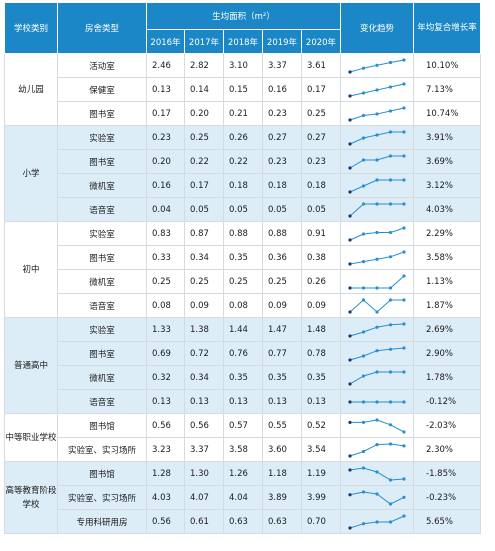 This screenshot has height=551, width=495. I want to click on growth-rate-cell: 4.03%, so click(447, 209).